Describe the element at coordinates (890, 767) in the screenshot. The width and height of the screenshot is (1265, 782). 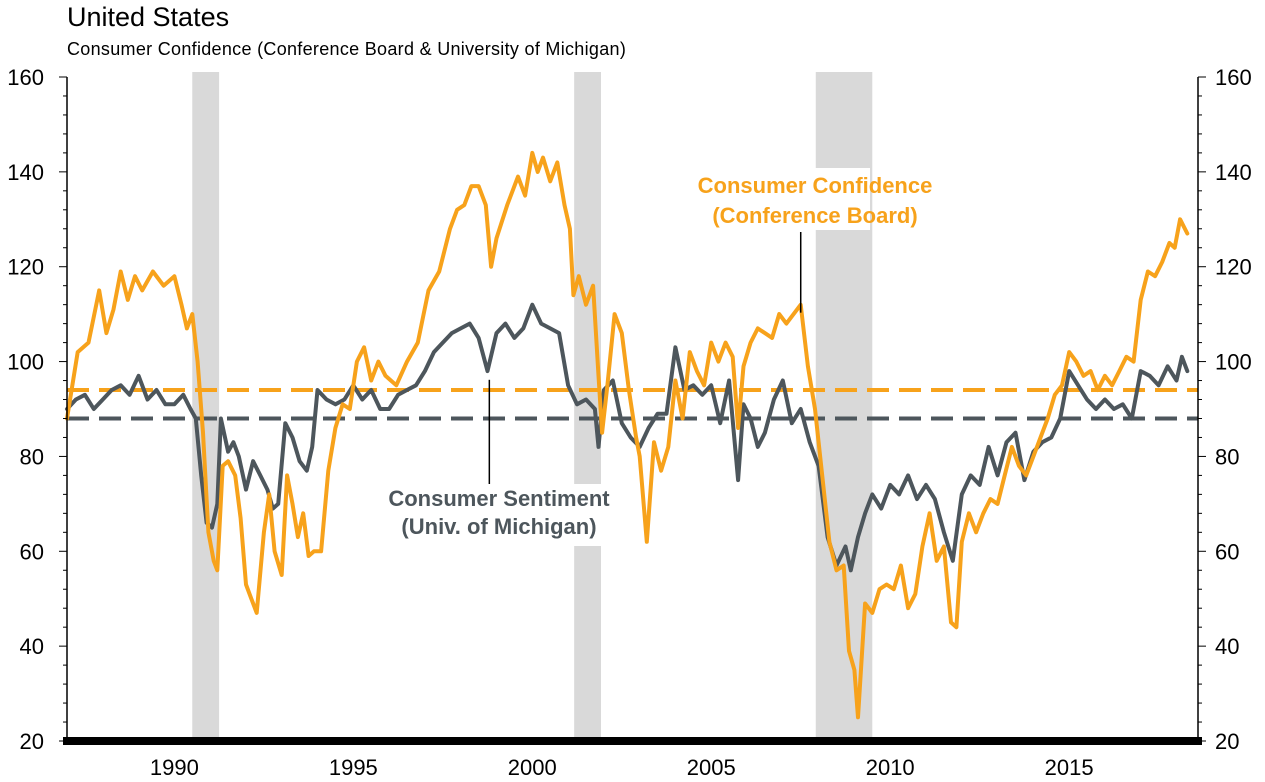
I see `x-tick-label: 2010` at that location.